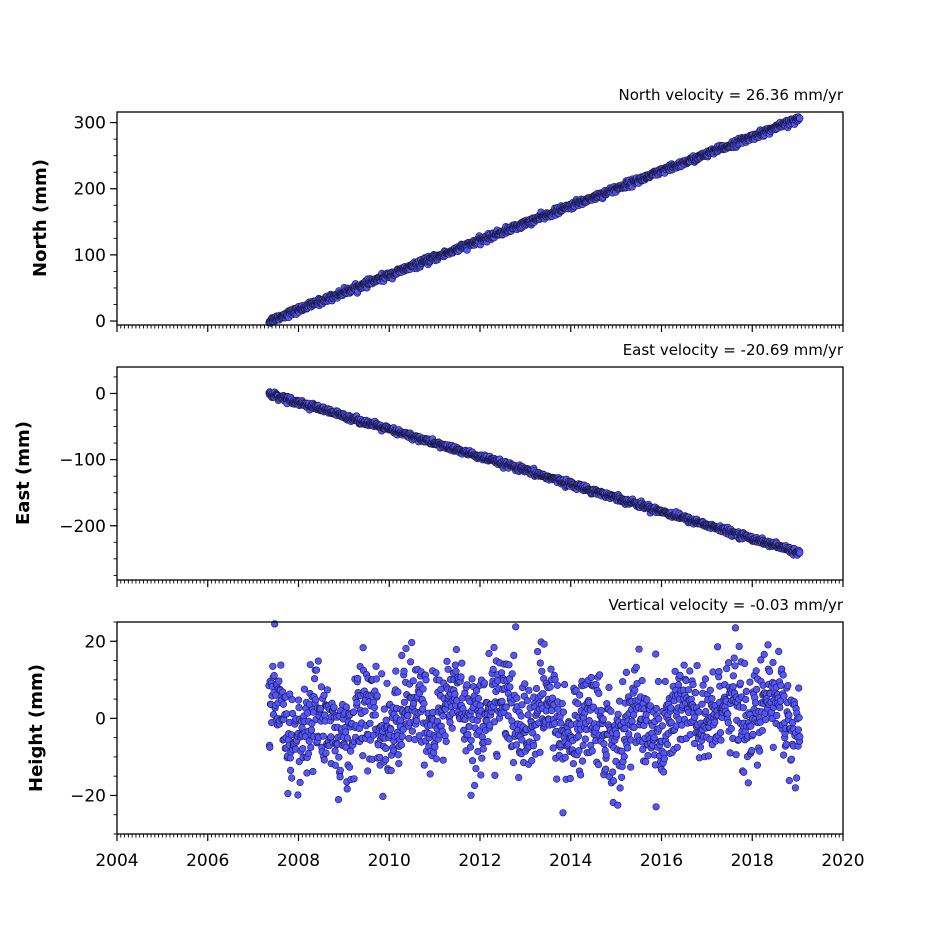 The width and height of the screenshot is (937, 937). What do you see at coordinates (36, 728) in the screenshot?
I see `height-ylabel: Height (mm)` at bounding box center [36, 728].